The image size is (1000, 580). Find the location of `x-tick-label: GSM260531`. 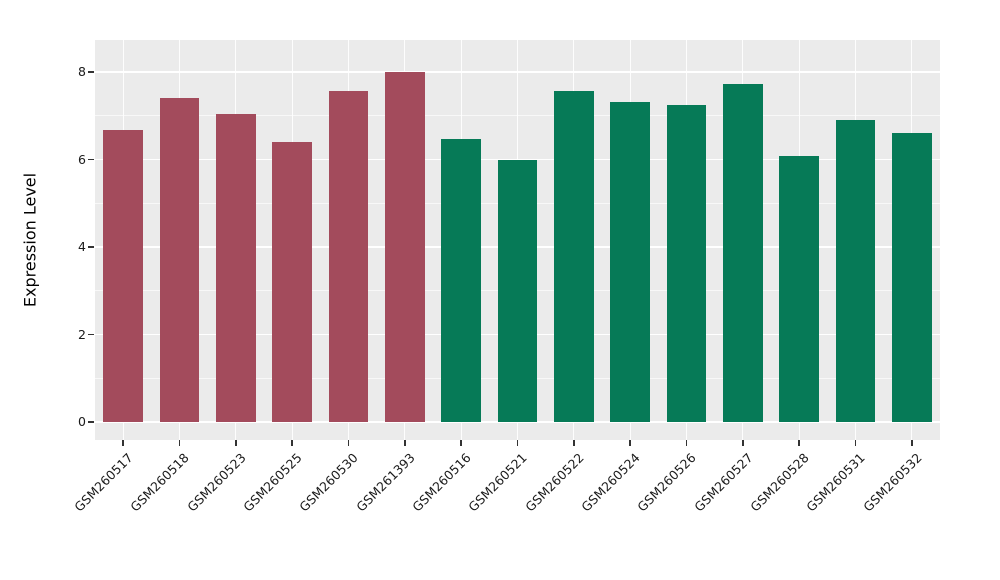

x-tick-label: GSM260531 is located at coordinates (836, 482).